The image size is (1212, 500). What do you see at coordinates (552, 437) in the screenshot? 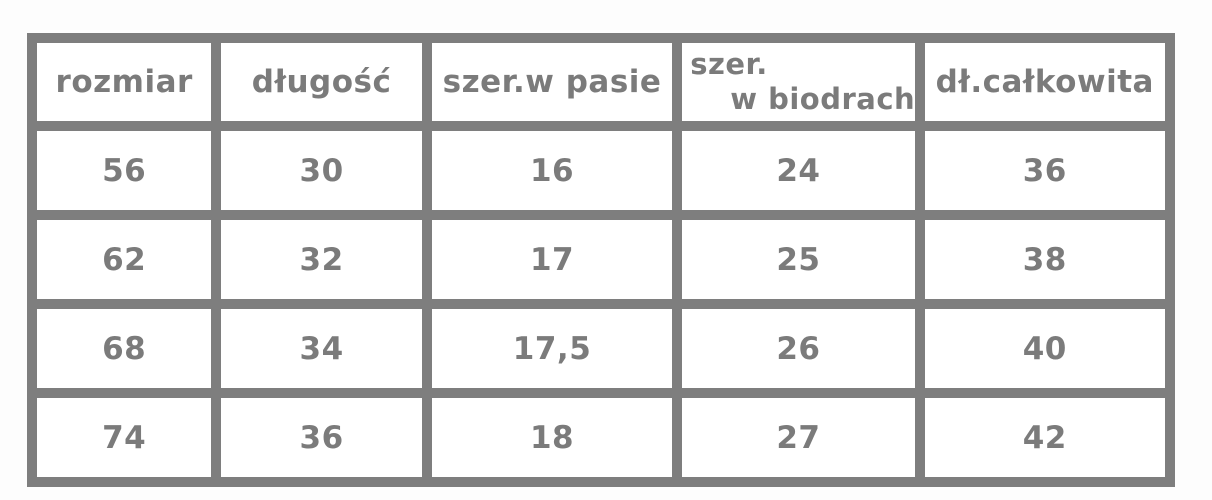
I see `cell-szer-w-pasie: 18` at bounding box center [552, 437].